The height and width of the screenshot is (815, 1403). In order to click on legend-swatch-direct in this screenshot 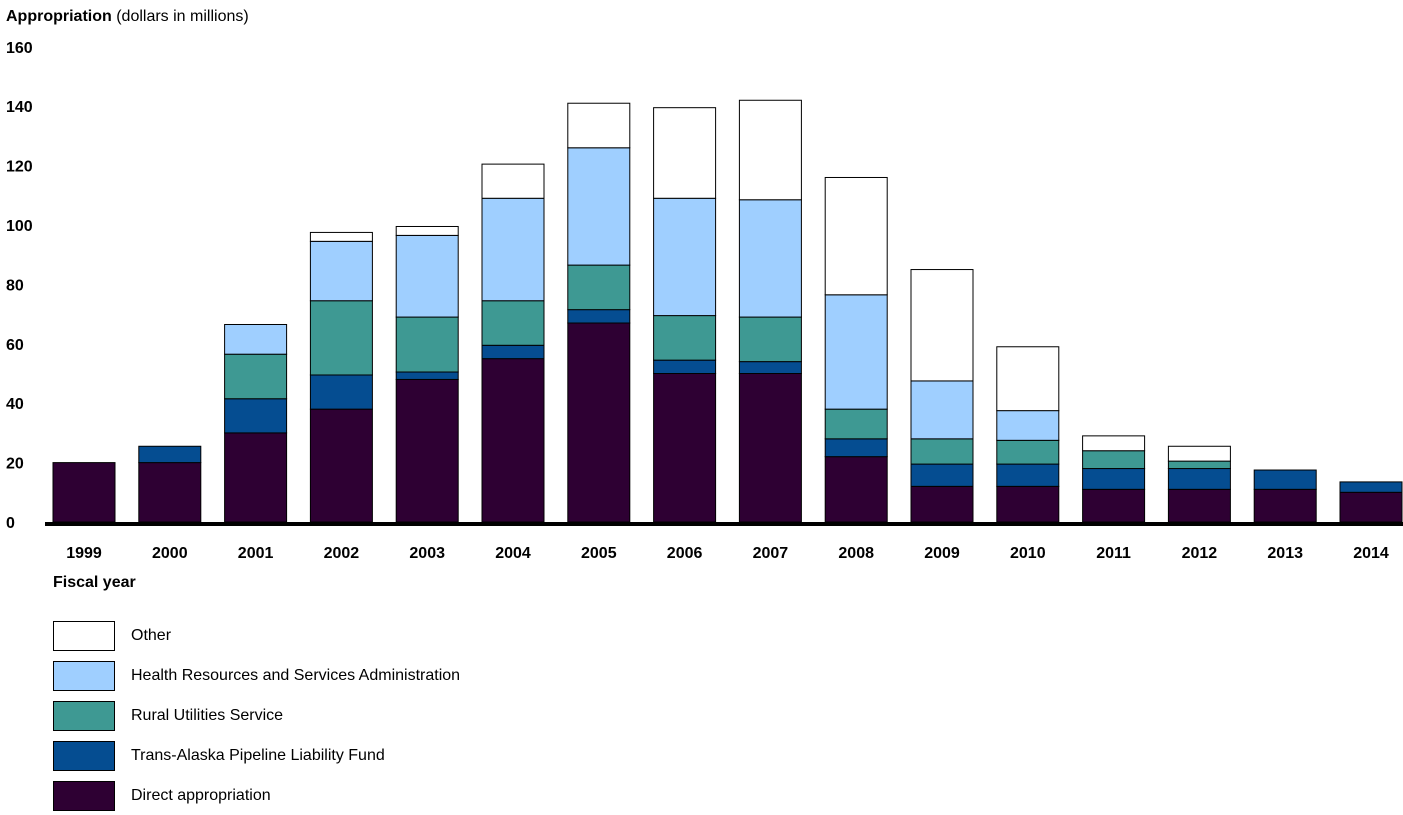, I will do `click(84, 796)`.